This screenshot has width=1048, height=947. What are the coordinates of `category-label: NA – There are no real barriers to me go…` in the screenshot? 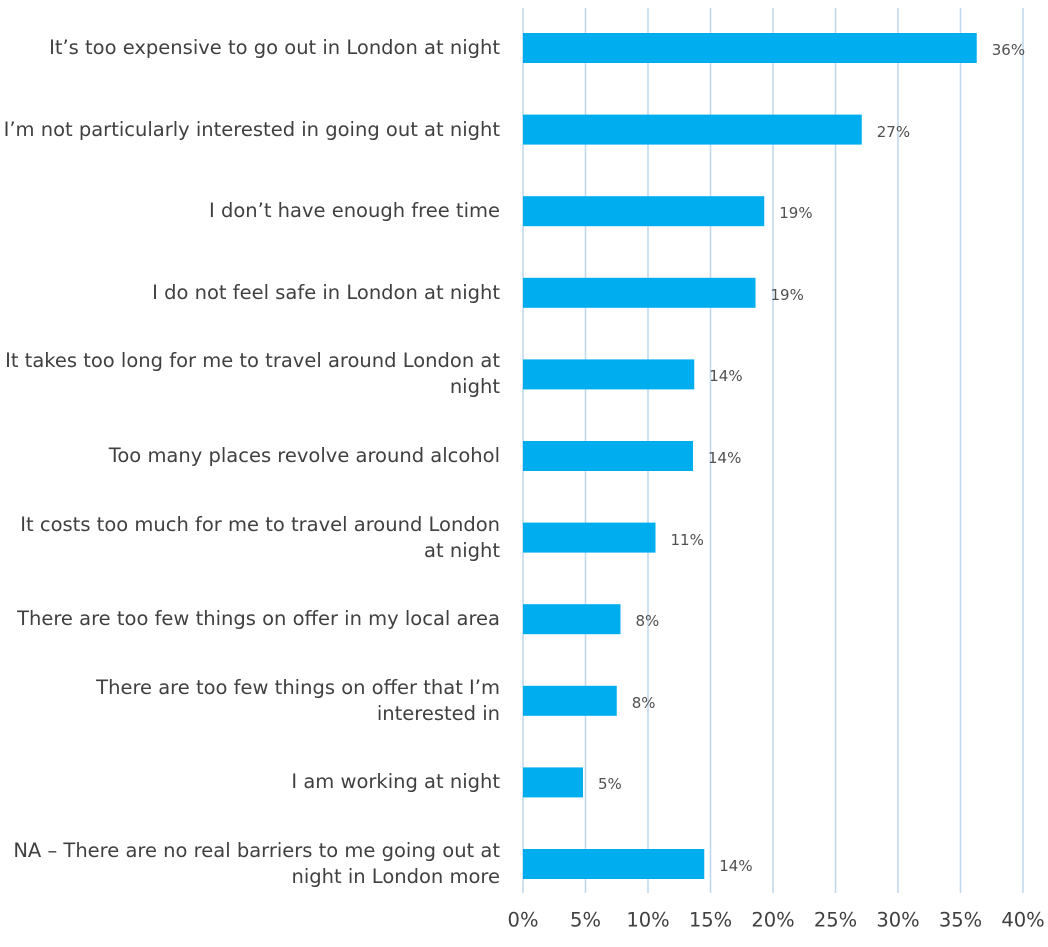 It's located at (256, 863).